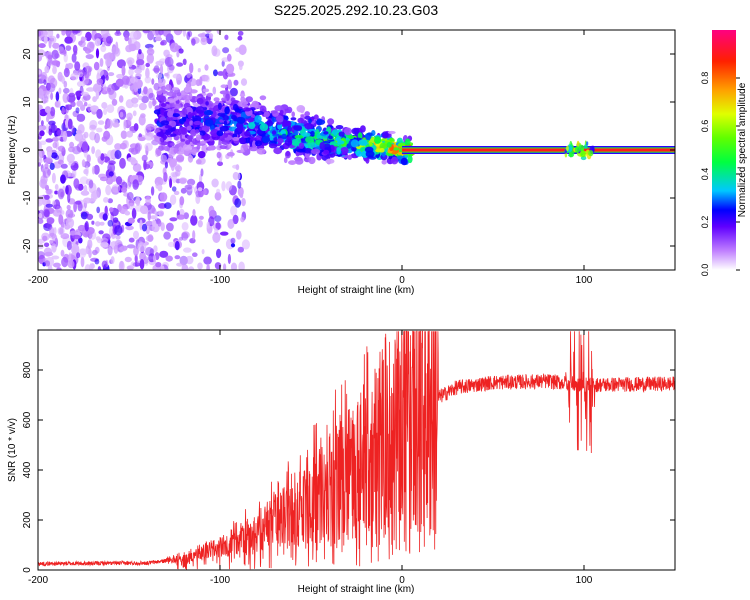  I want to click on colorbar-ticks: 0.0 0.2 0.4 0.6 0.8, so click(720, 174).